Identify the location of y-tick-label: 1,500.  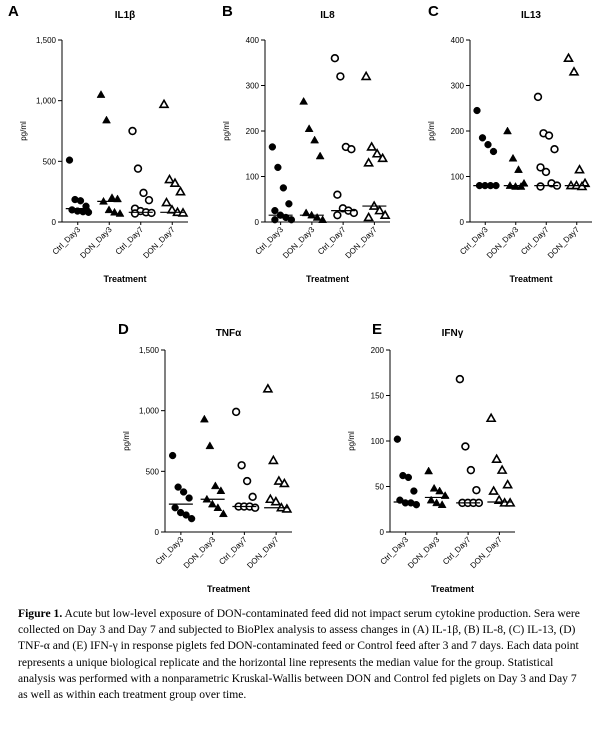
(46, 40).